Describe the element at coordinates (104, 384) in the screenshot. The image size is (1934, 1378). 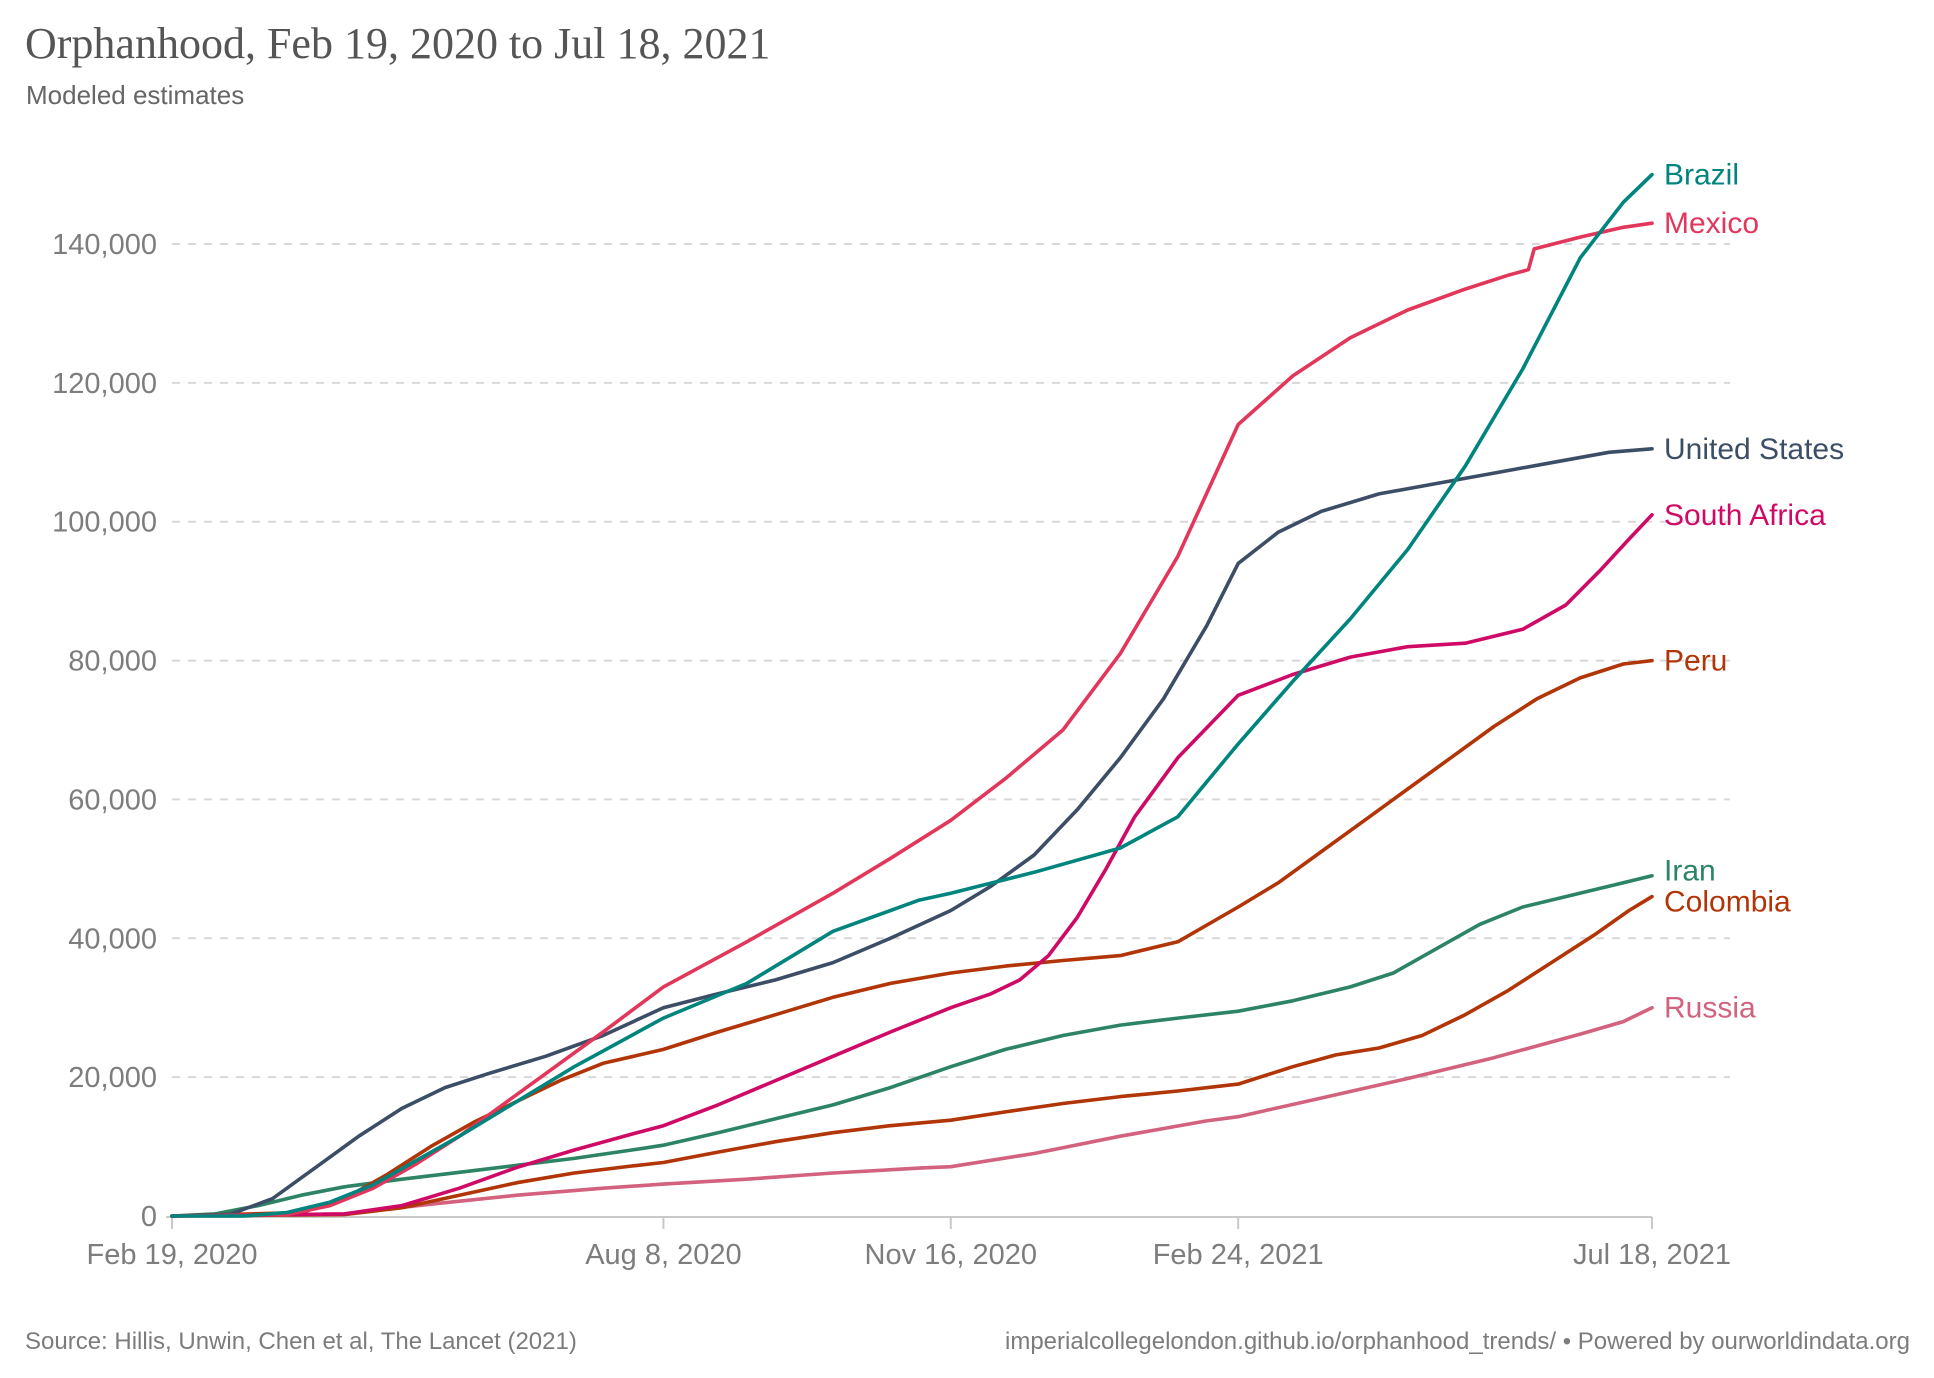
I see `y-tick-label-120000: 120,000` at that location.